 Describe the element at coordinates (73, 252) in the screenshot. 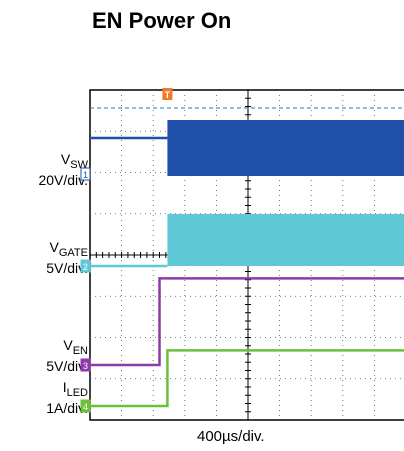

I see `vgate-subscript: GATE` at that location.